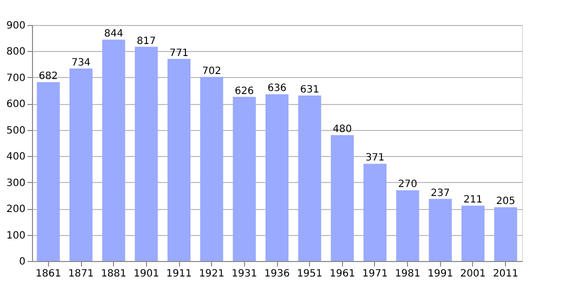  Describe the element at coordinates (22, 262) in the screenshot. I see `y-tick-label: 0` at that location.